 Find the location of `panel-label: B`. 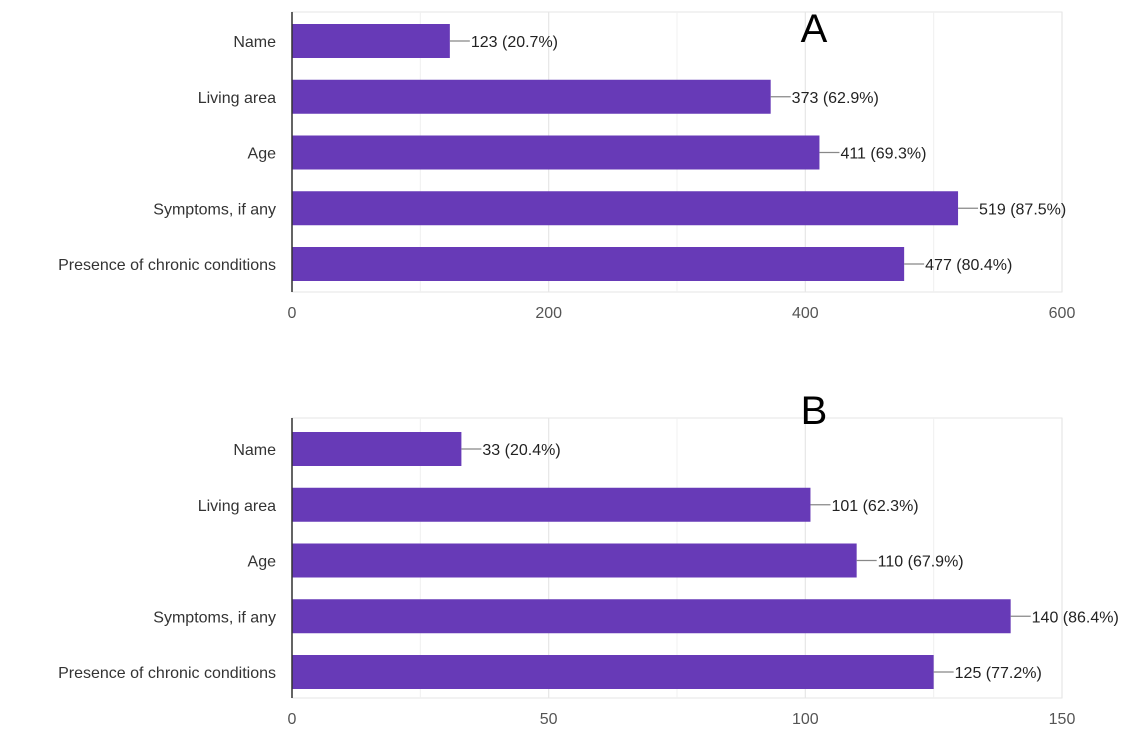

panel-label: B is located at coordinates (814, 411).